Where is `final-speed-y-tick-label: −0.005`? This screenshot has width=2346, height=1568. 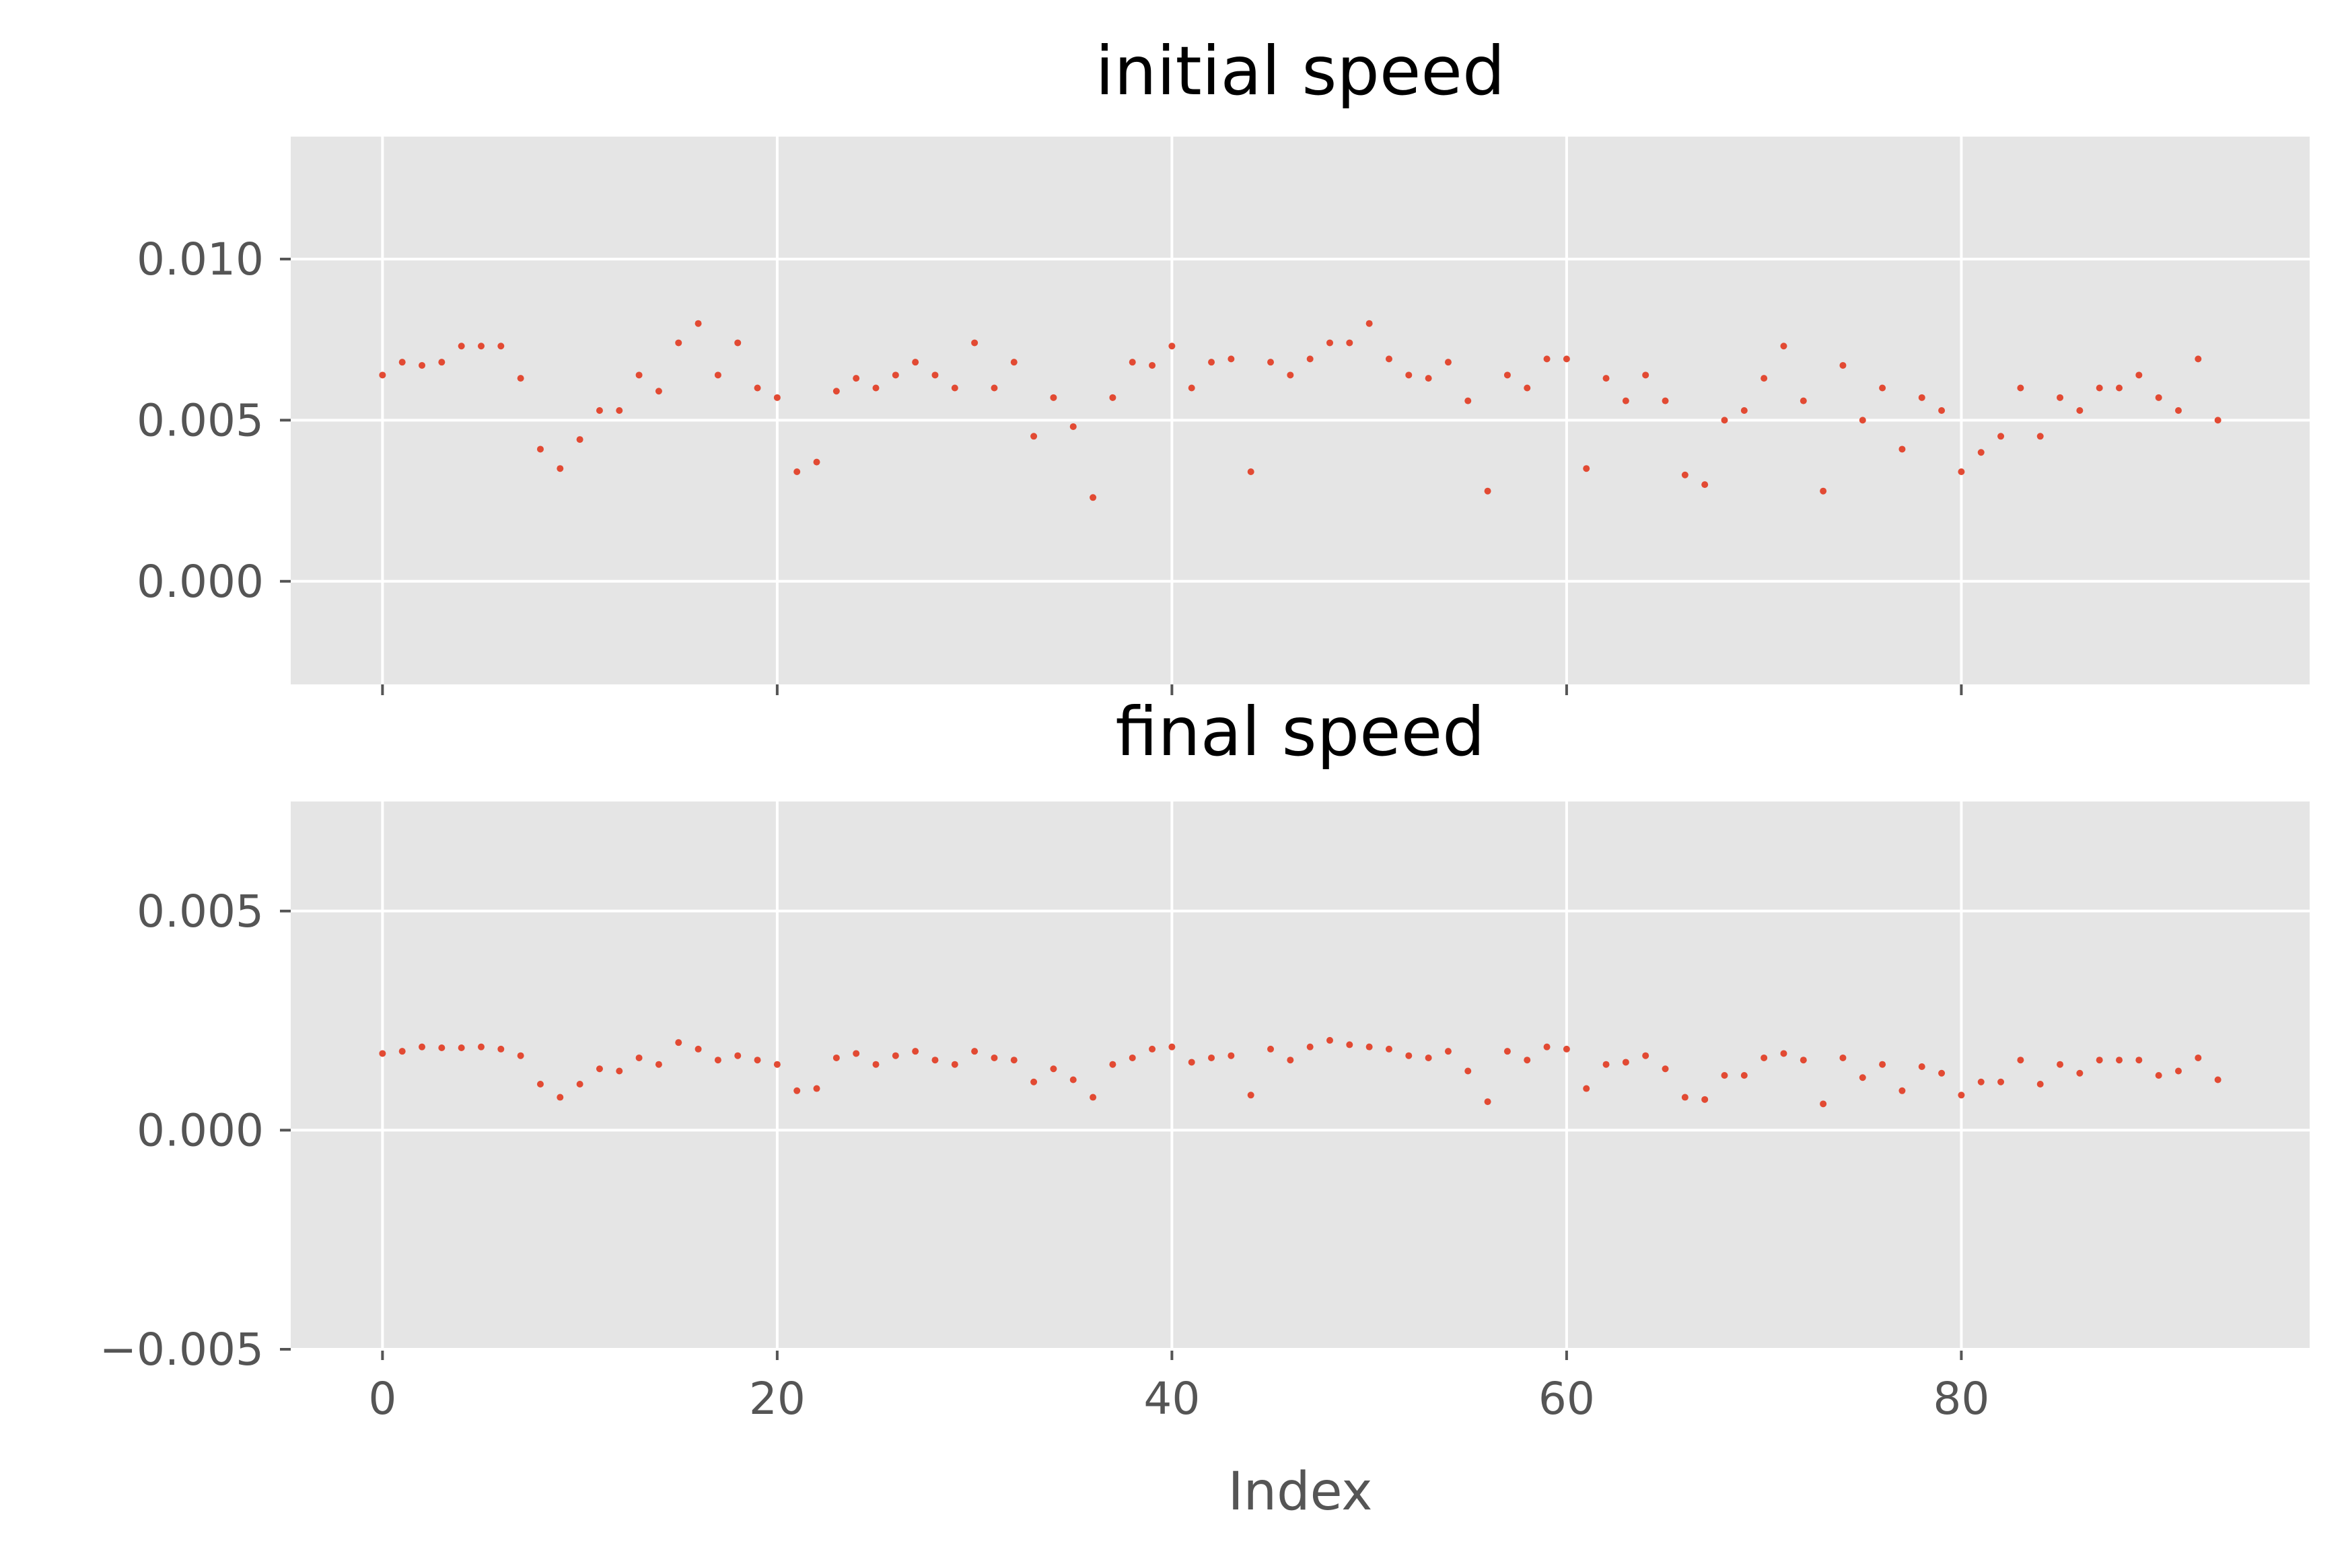
final-speed-y-tick-label: −0.005 is located at coordinates (182, 1350).